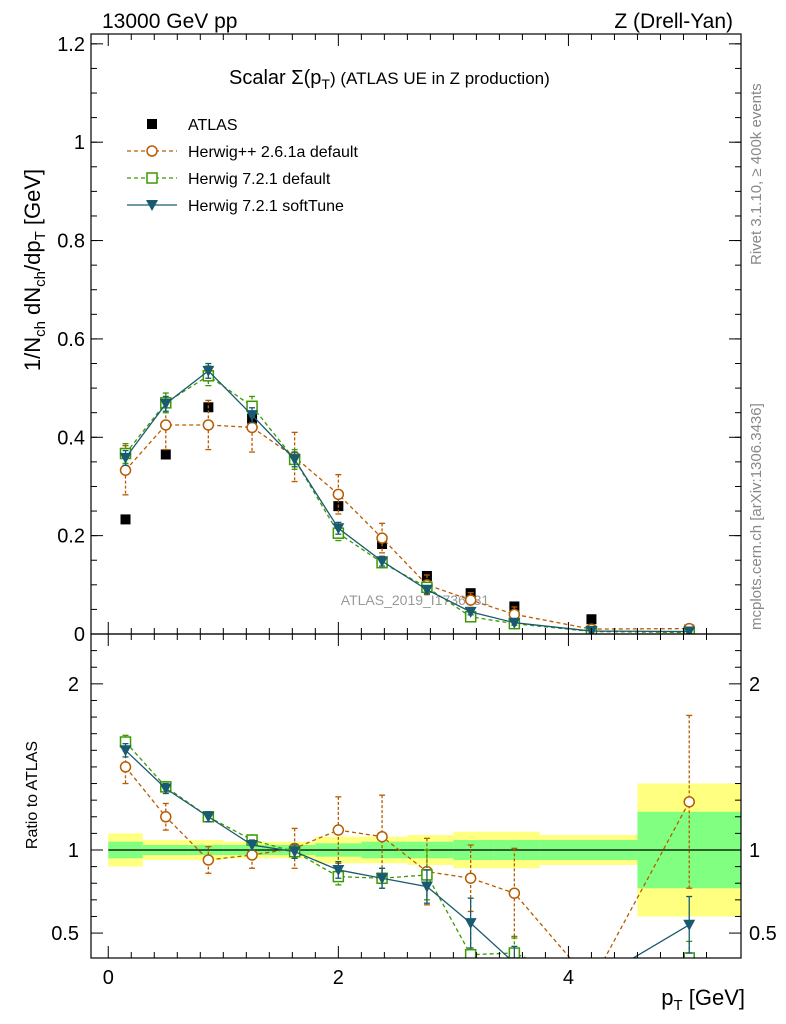  I want to click on legend-entry: Herwig++ 2.6.1a default, so click(242, 152).